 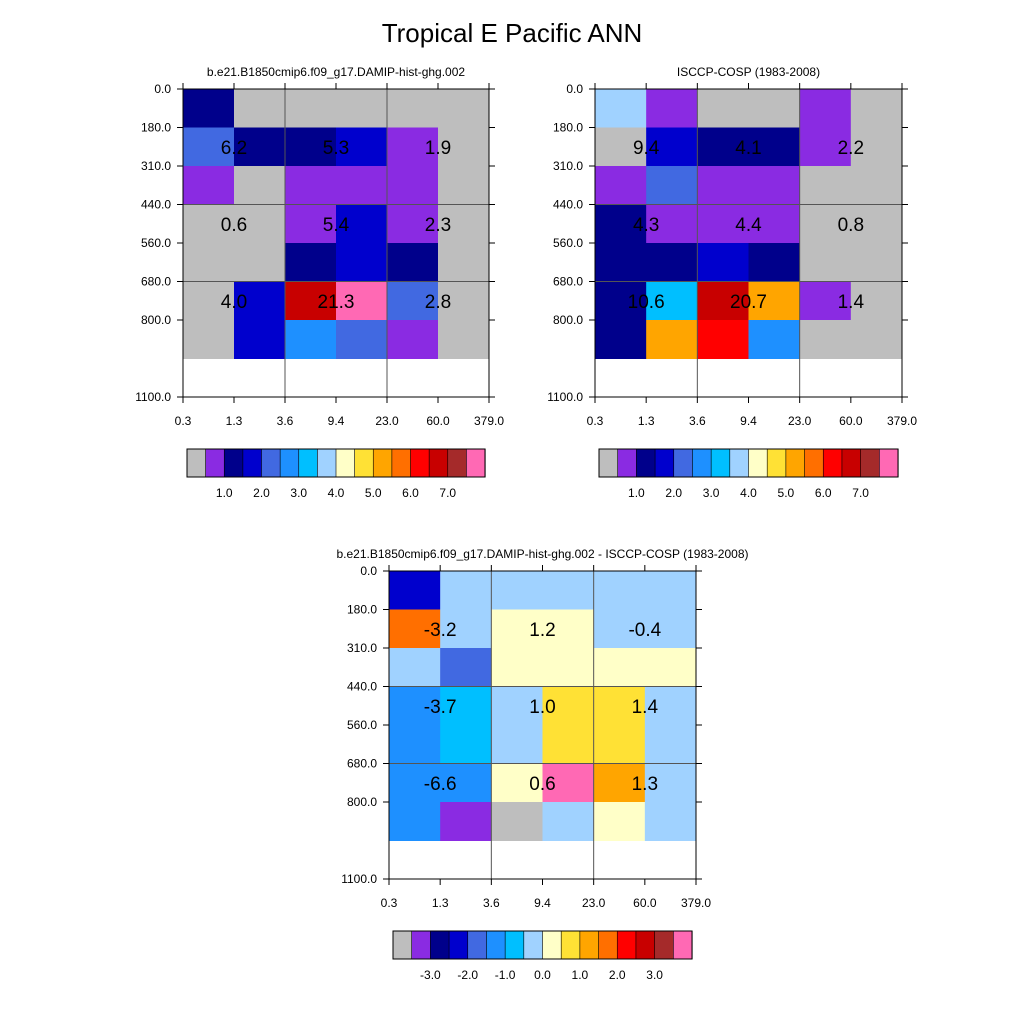 I want to click on data-label: 6.2, so click(x=234, y=148).